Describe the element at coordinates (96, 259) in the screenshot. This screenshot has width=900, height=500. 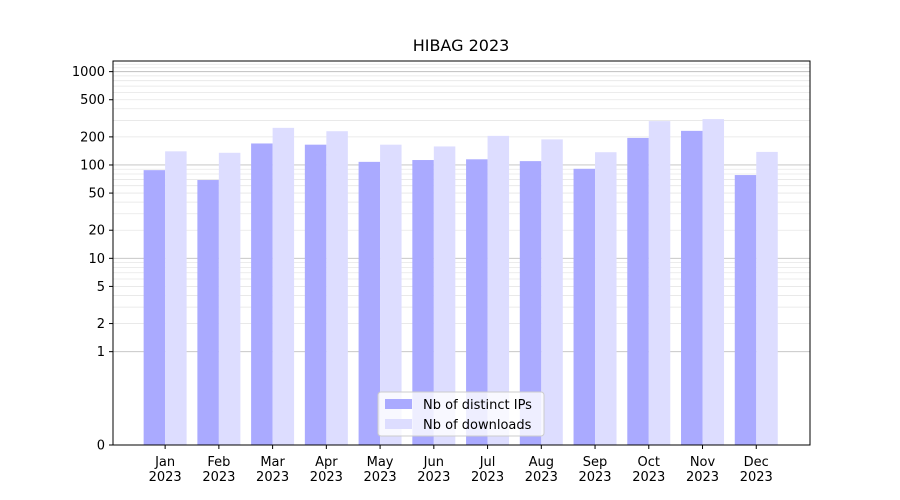
I see `y-tick-label: 10` at that location.